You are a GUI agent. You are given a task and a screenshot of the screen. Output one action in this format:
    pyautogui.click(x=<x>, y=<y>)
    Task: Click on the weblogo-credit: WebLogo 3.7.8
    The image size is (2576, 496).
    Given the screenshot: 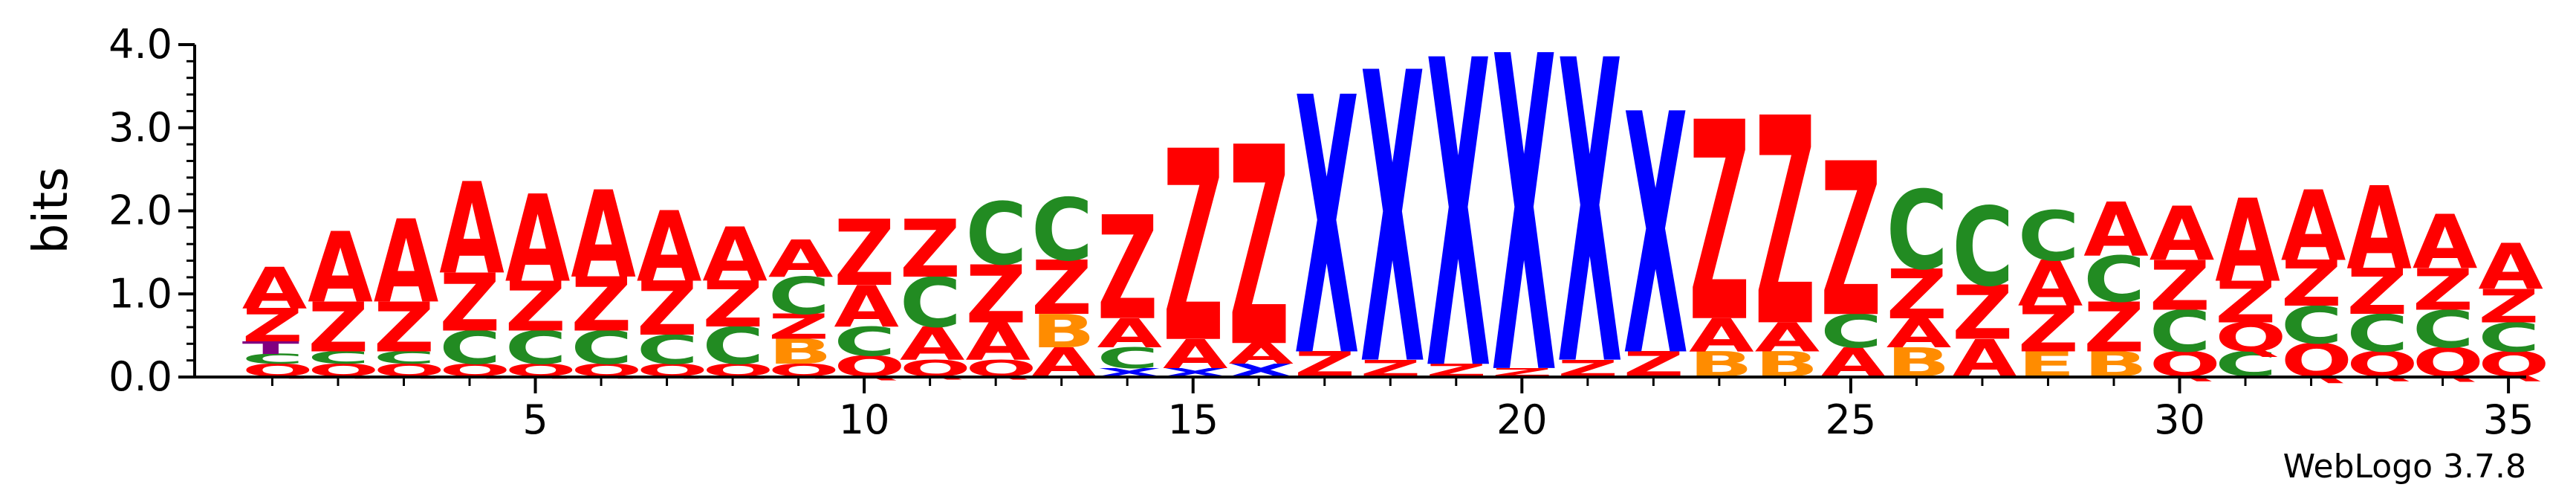 What is the action you would take?
    pyautogui.click(x=2404, y=467)
    